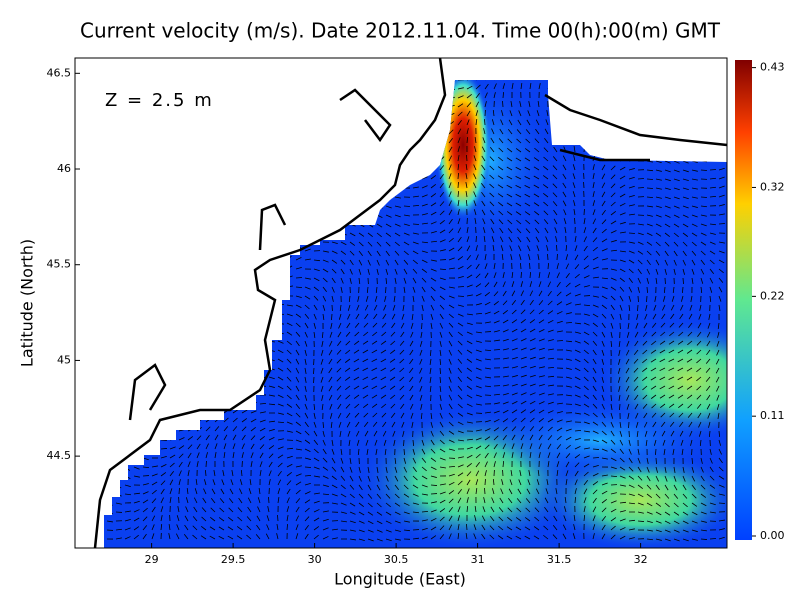  I want to click on x-tick-label: 30, so click(315, 559).